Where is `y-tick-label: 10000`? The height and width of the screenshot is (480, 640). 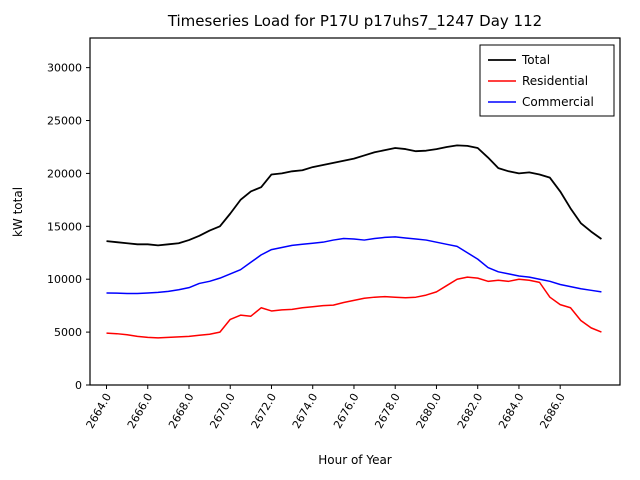
y-tick-label: 10000 is located at coordinates (64, 279).